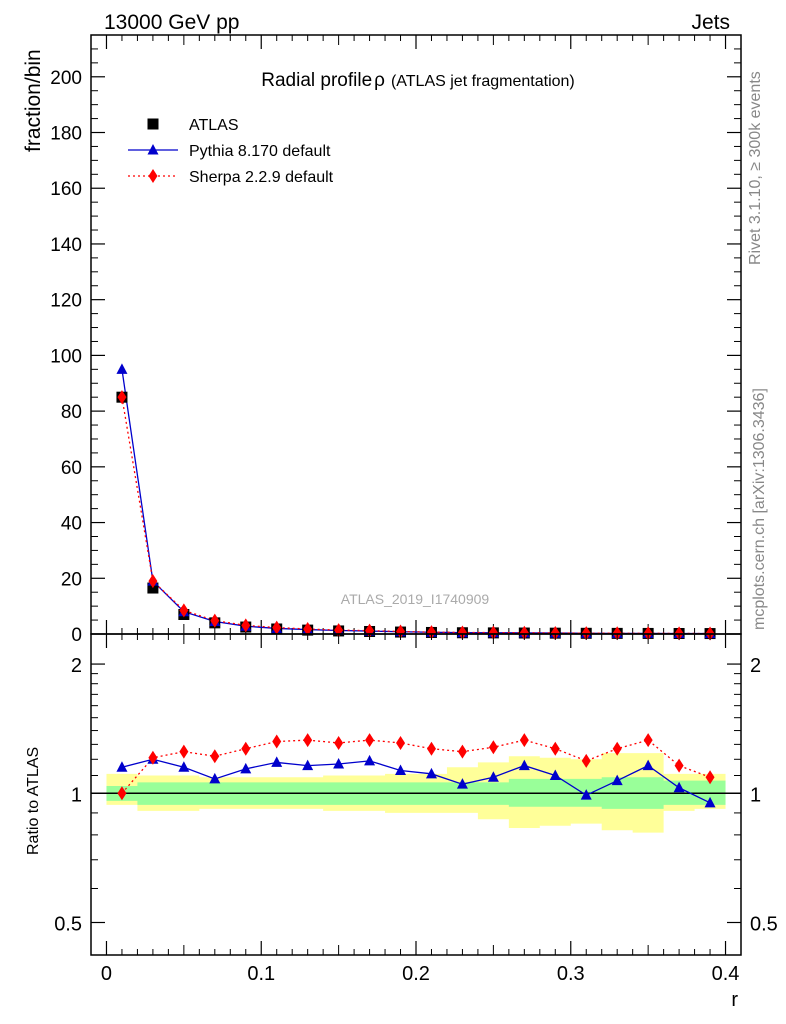 The width and height of the screenshot is (786, 1024). Describe the element at coordinates (66, 189) in the screenshot. I see `main-y-tick-label: 160` at that location.